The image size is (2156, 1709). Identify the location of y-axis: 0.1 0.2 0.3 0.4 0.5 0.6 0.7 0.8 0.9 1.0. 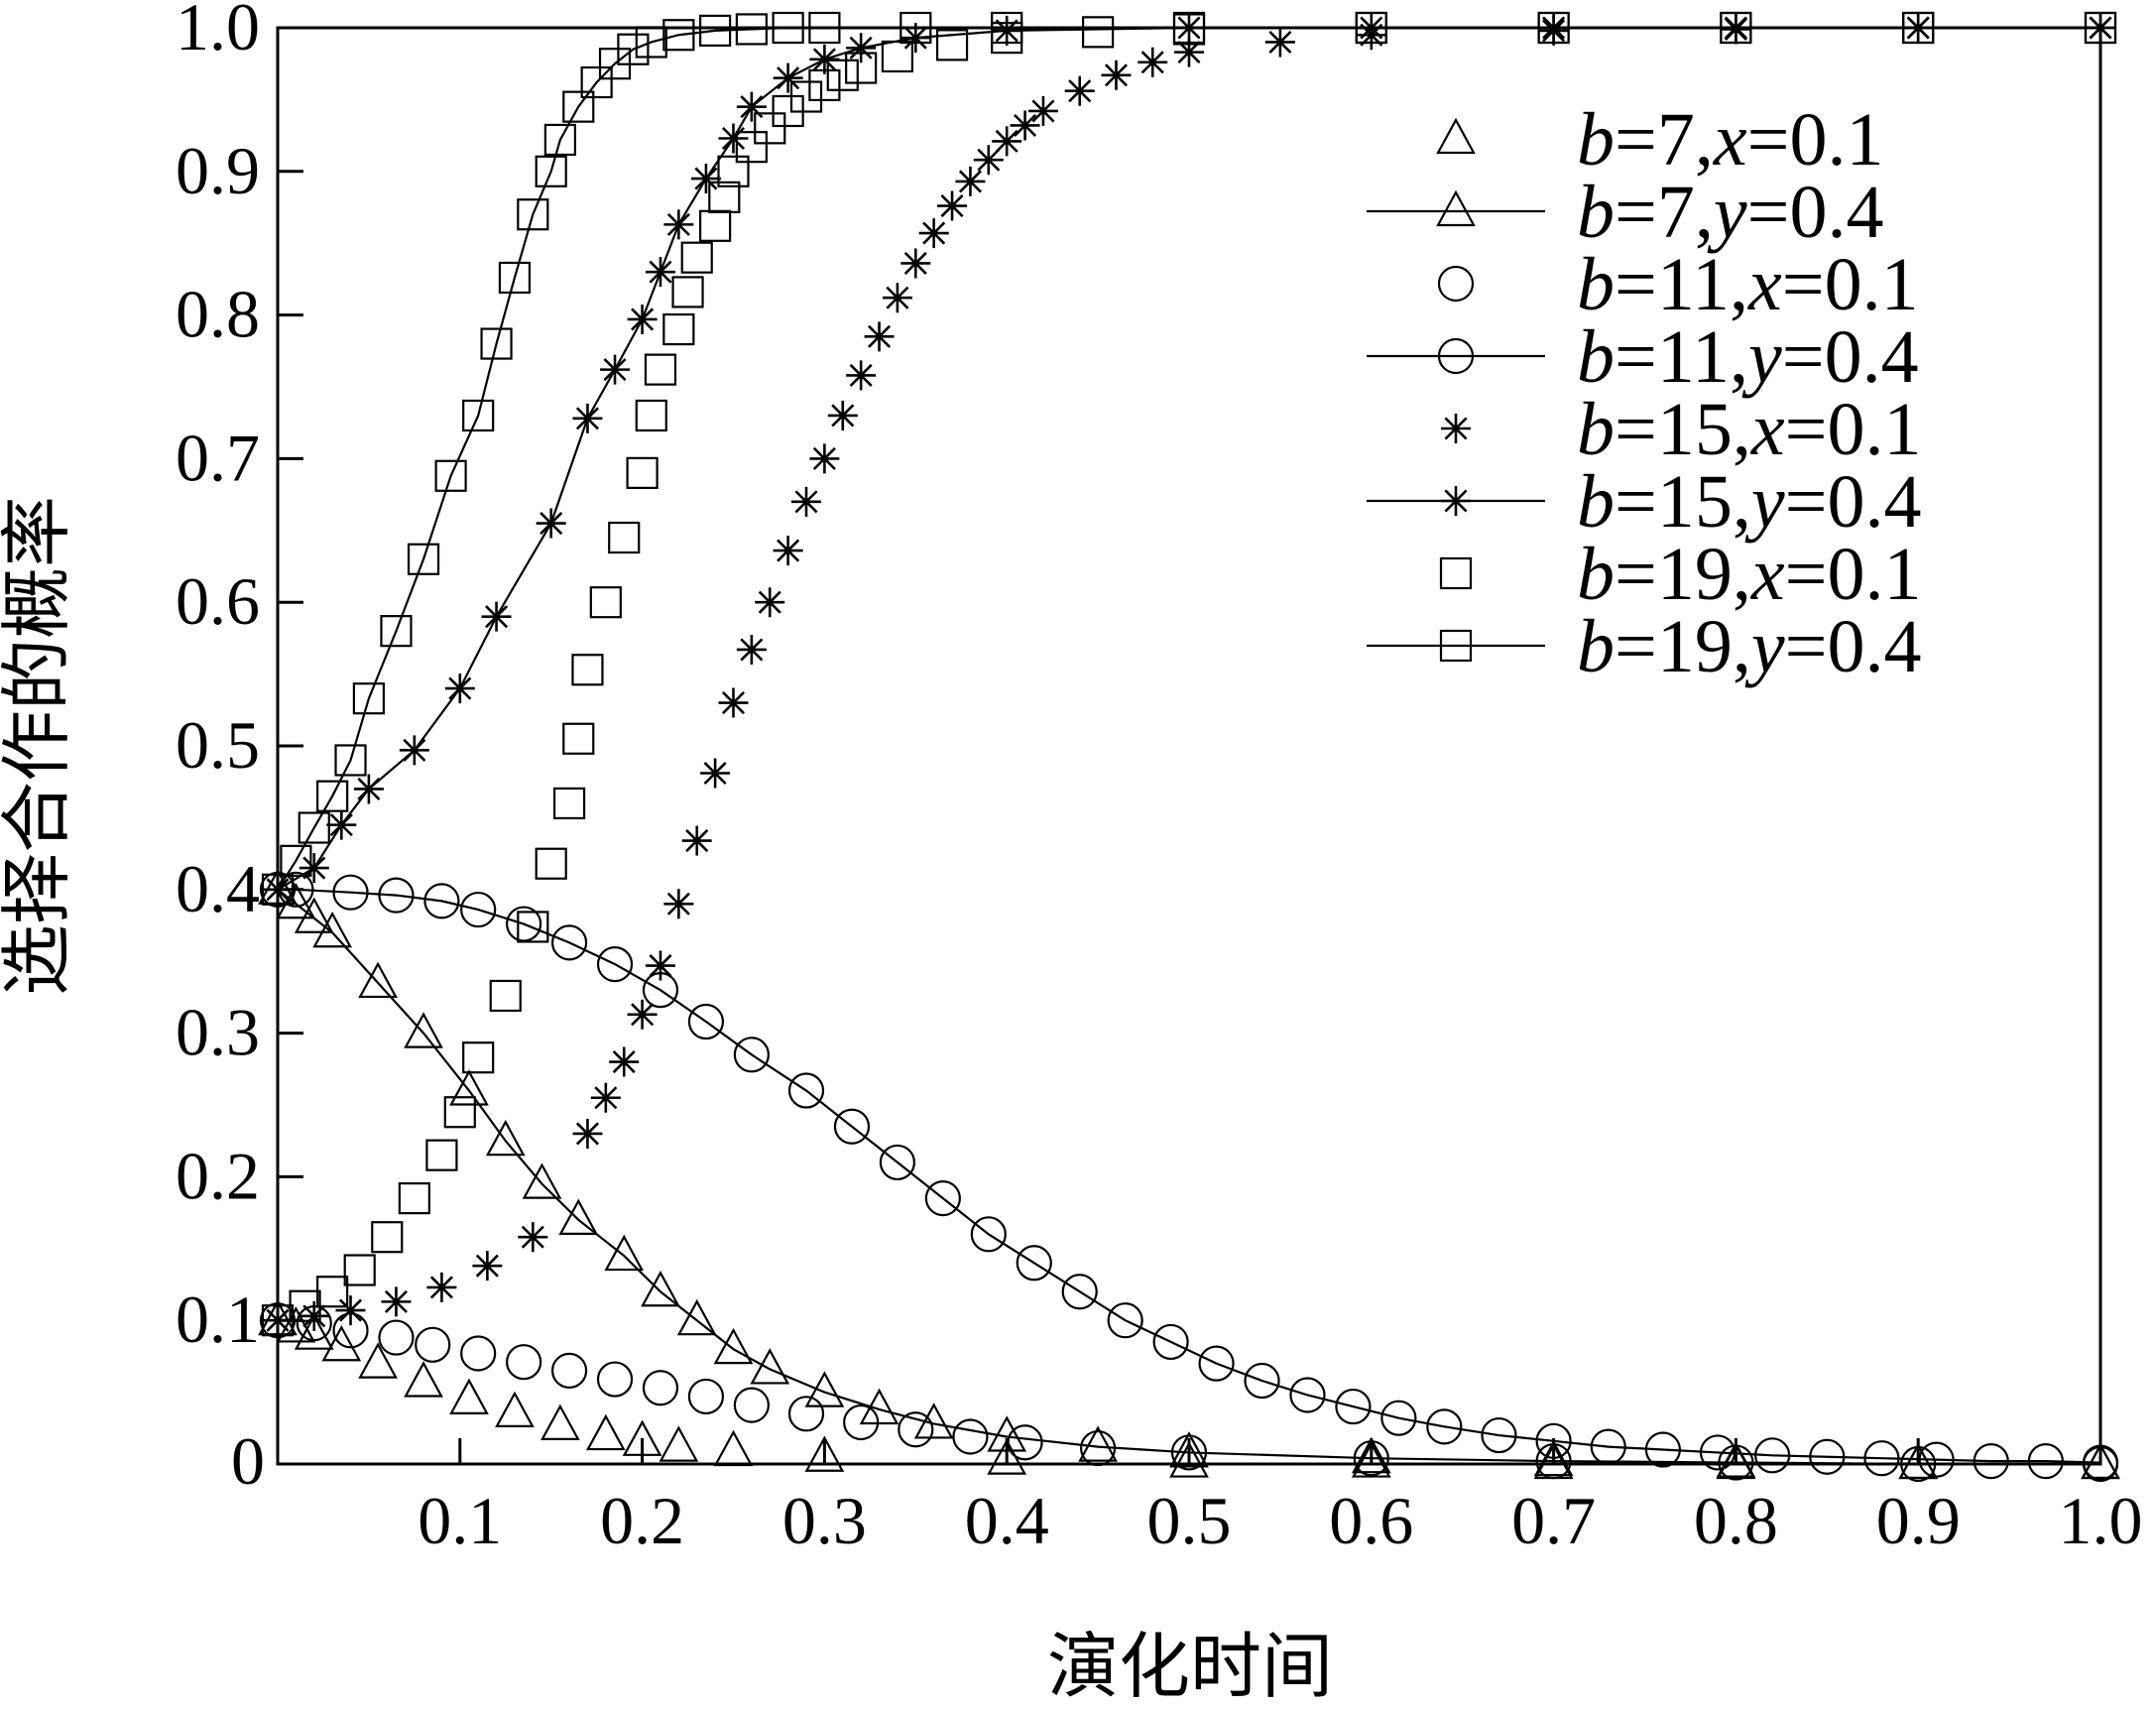
(239, 678).